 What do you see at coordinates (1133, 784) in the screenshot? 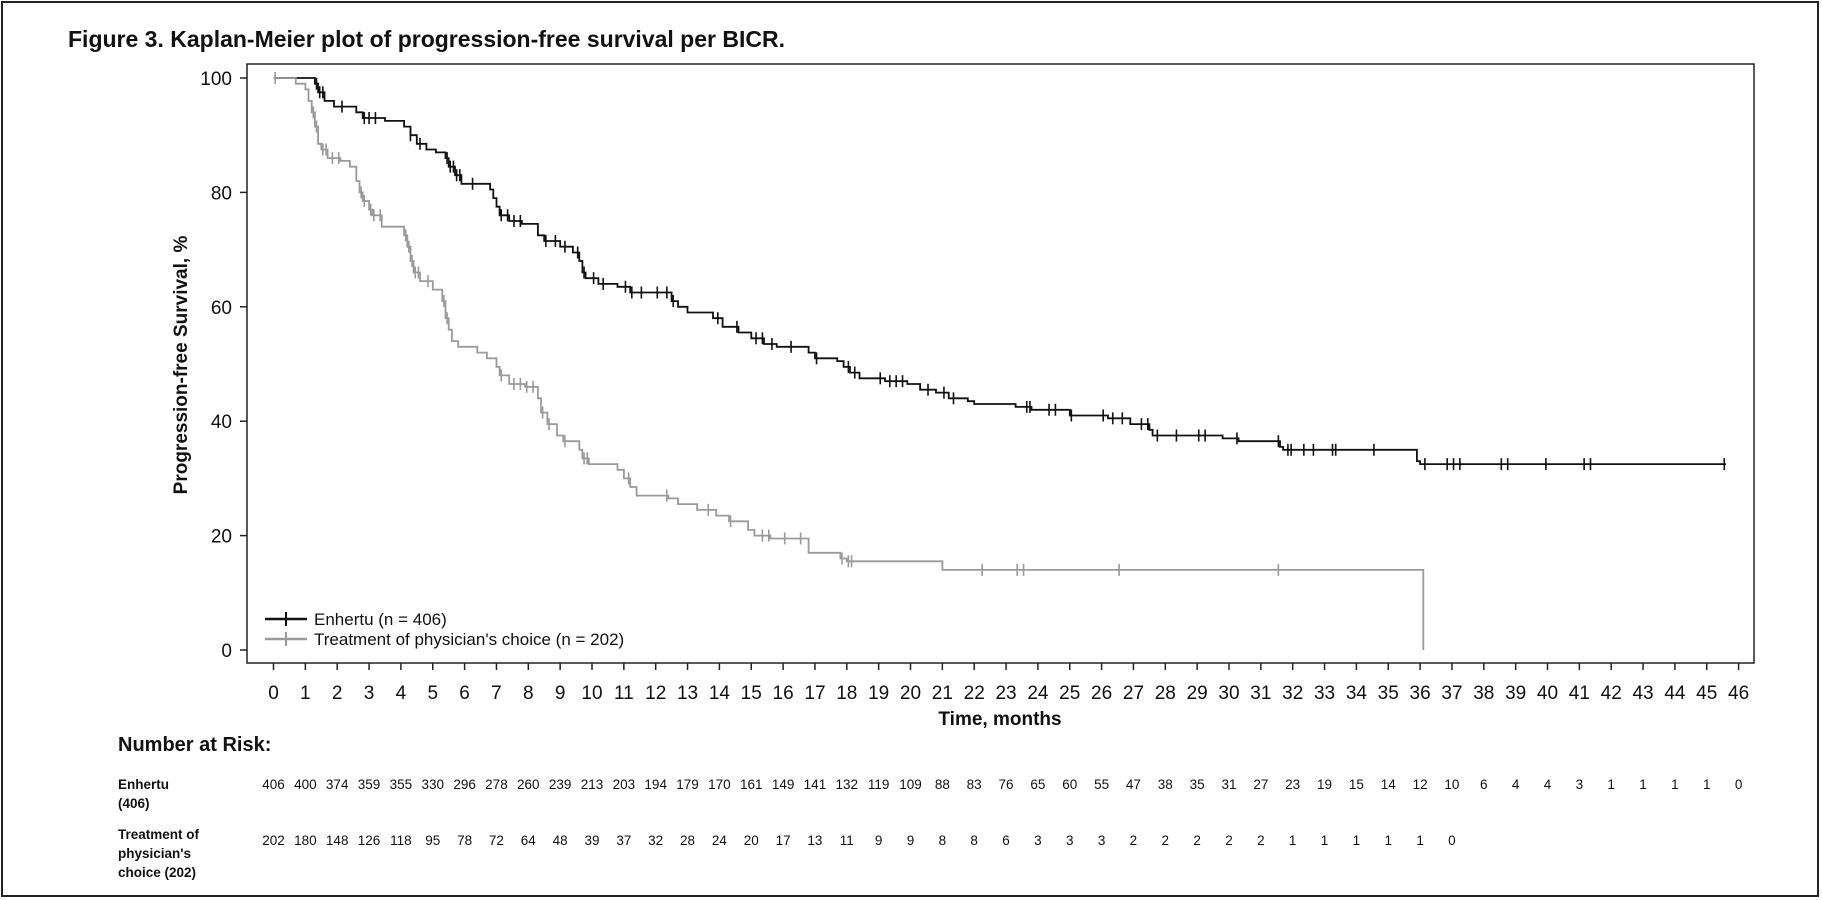
I see `risk-count: 47` at bounding box center [1133, 784].